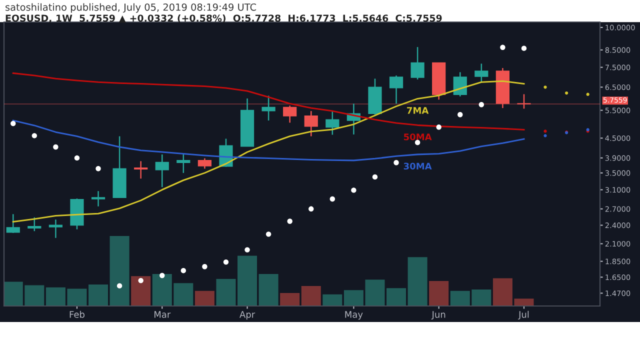 This screenshot has height=340, width=640. Describe the element at coordinates (418, 110) in the screenshot. I see `series-label: 7MA` at that location.